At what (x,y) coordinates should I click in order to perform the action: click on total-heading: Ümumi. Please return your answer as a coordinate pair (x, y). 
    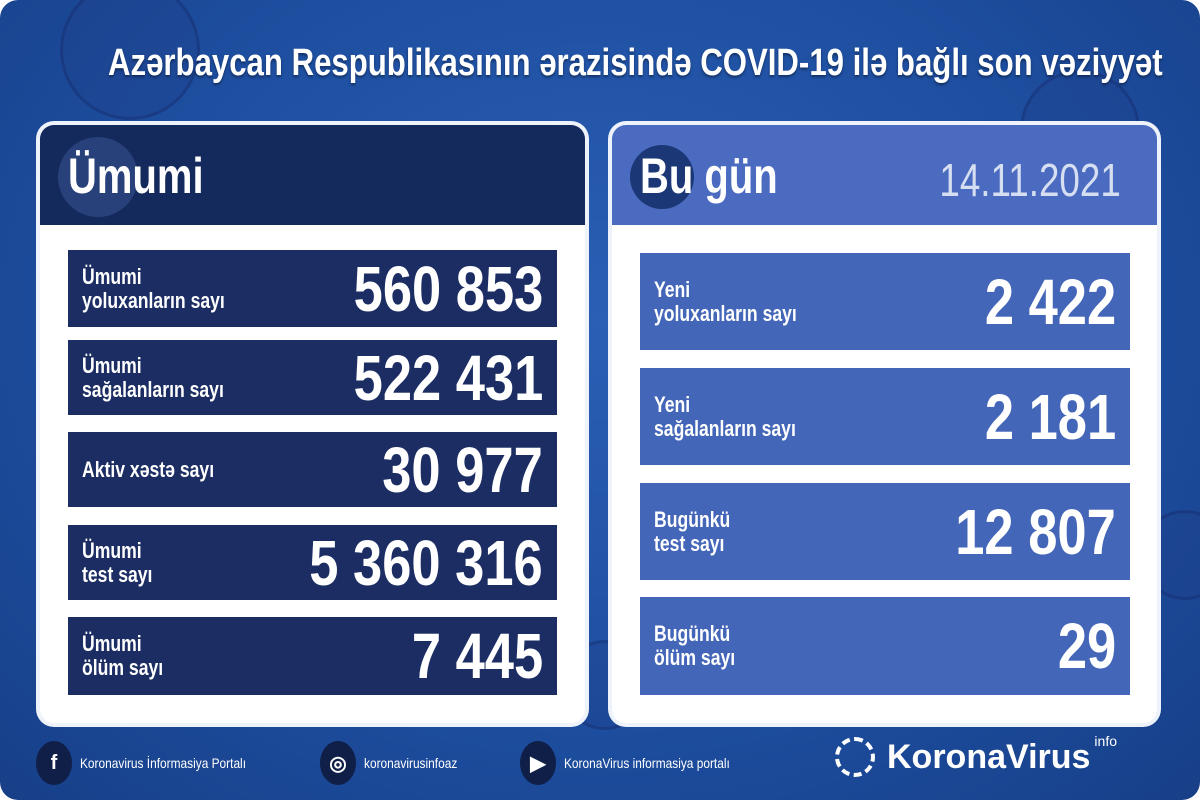
    Looking at the image, I should click on (136, 176).